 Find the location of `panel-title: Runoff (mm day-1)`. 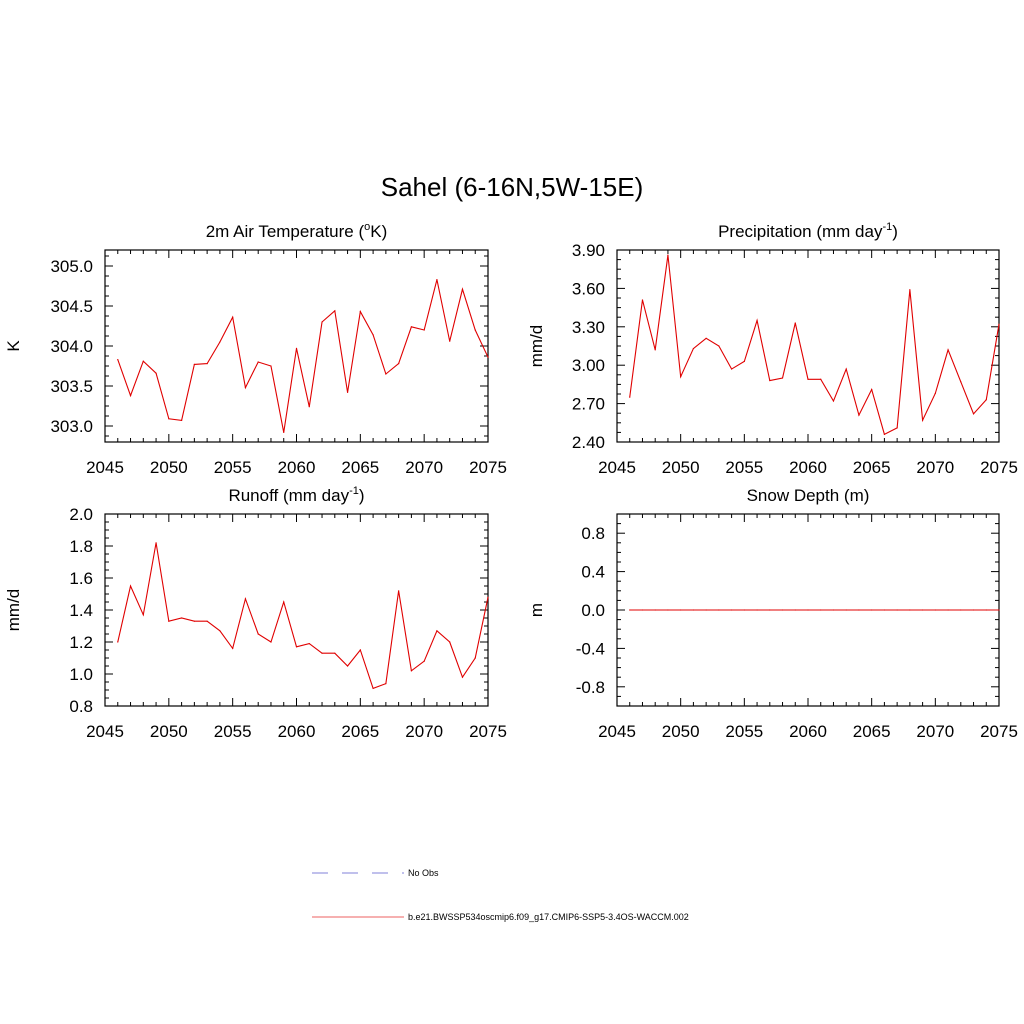

panel-title: Runoff (mm day-1) is located at coordinates (296, 495).